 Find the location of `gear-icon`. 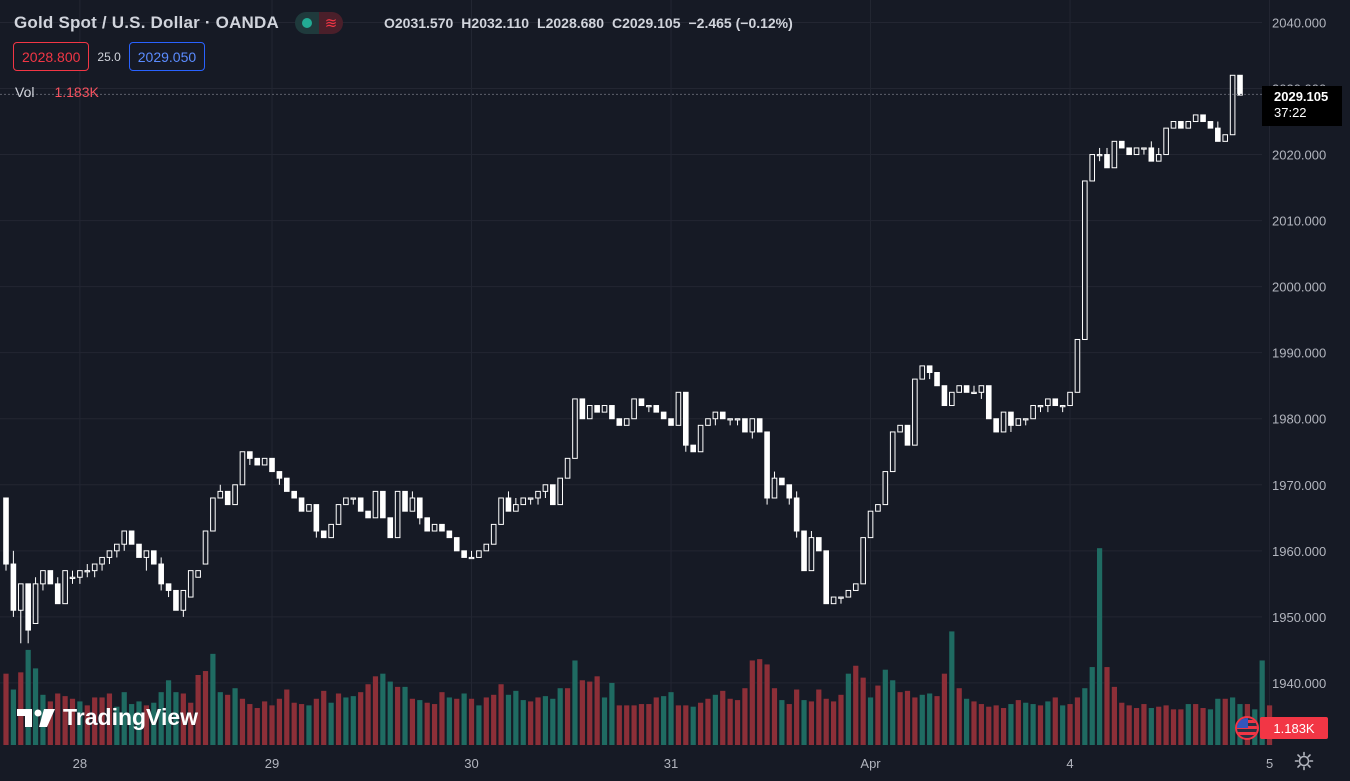

gear-icon is located at coordinates (1304, 761).